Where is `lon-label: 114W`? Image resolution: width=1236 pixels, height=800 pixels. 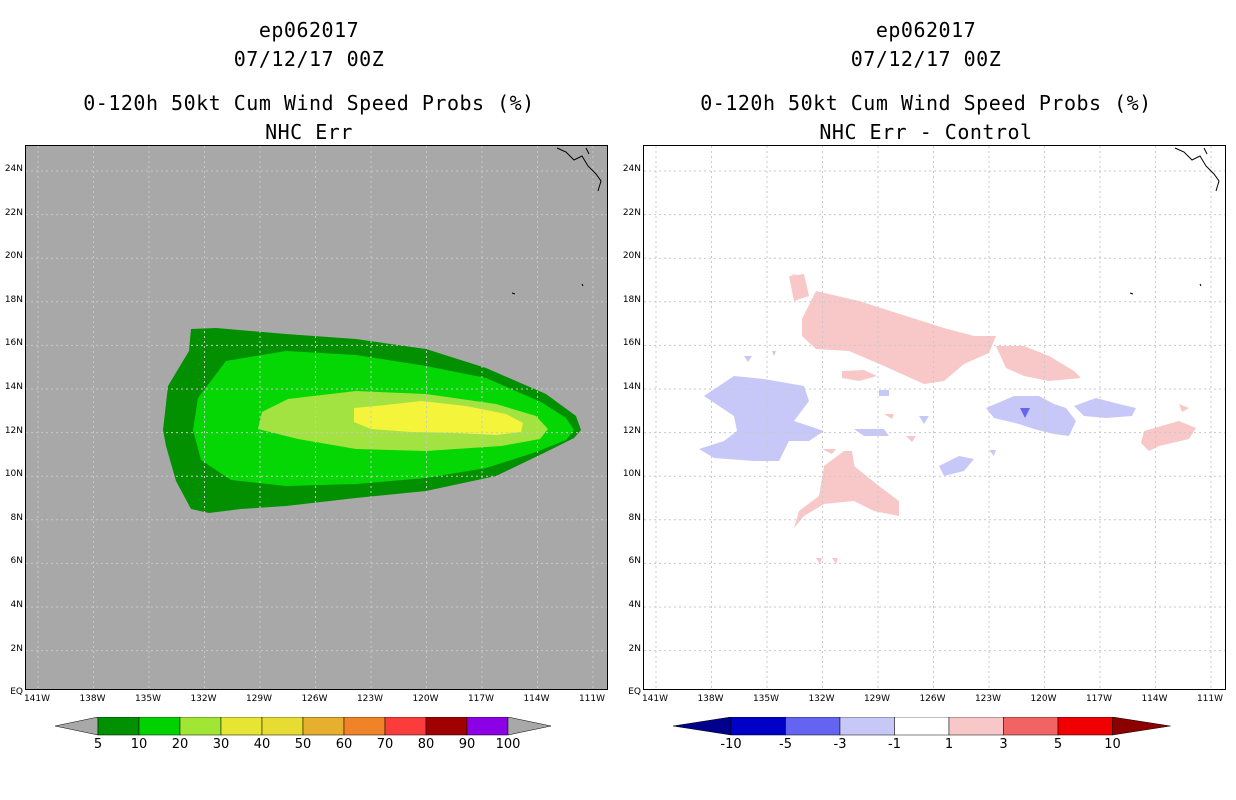 lon-label: 114W is located at coordinates (1154, 699).